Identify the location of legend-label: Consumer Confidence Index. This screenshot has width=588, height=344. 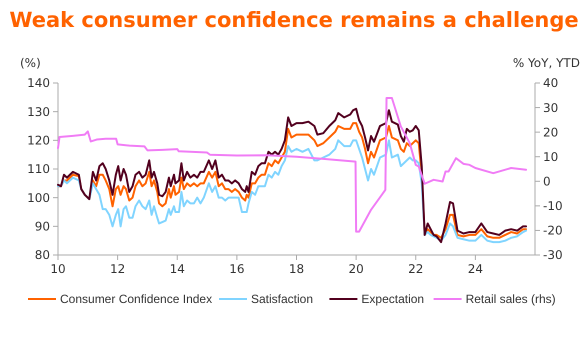
(136, 299).